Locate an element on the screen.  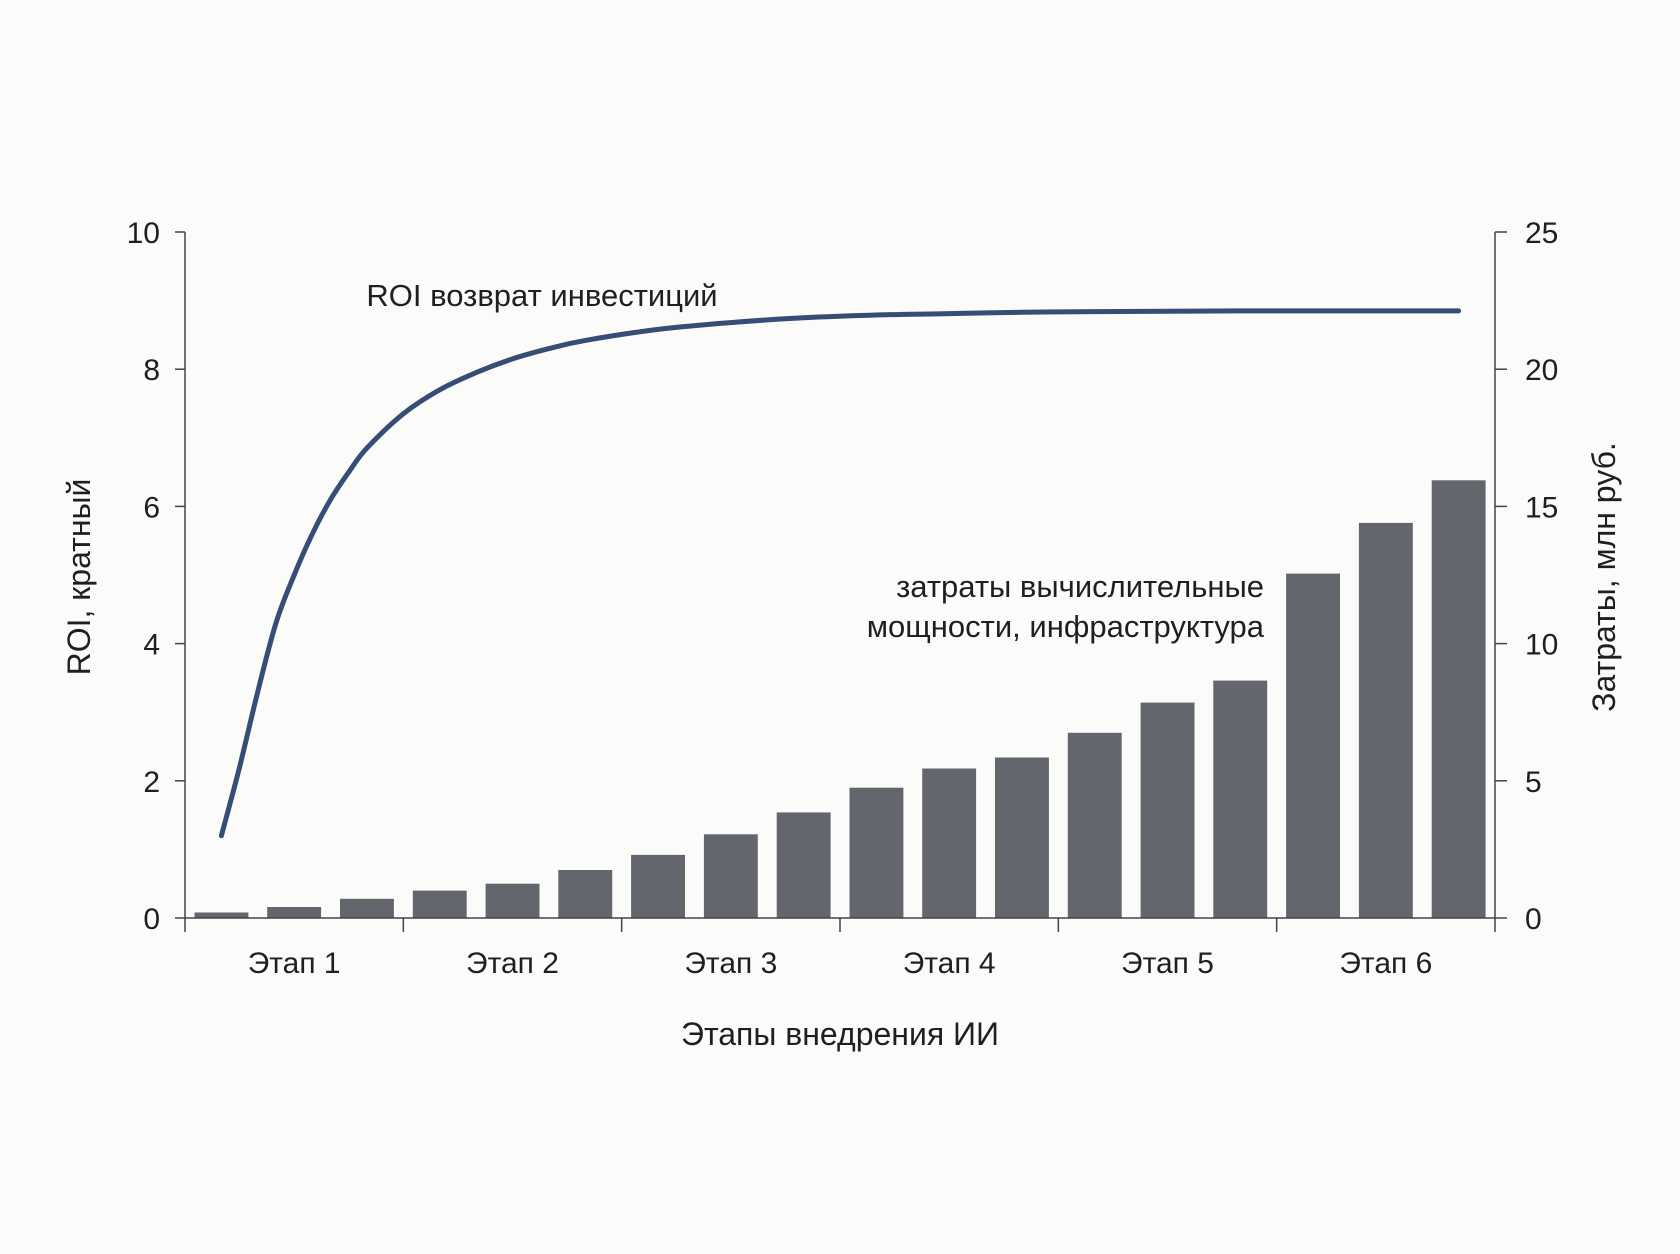
right-tick-label: 0 is located at coordinates (1533, 919).